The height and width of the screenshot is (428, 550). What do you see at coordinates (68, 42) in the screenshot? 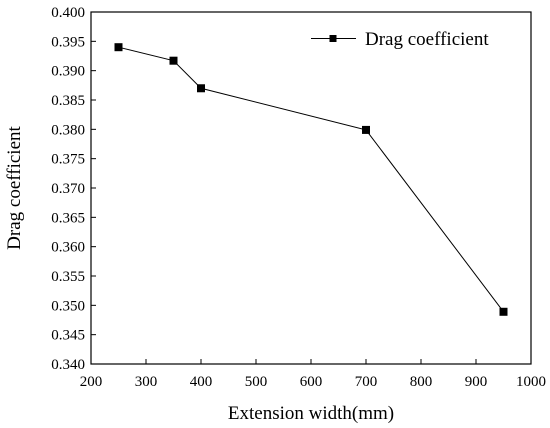
I see `y-tick-label: 0.395` at bounding box center [68, 42].